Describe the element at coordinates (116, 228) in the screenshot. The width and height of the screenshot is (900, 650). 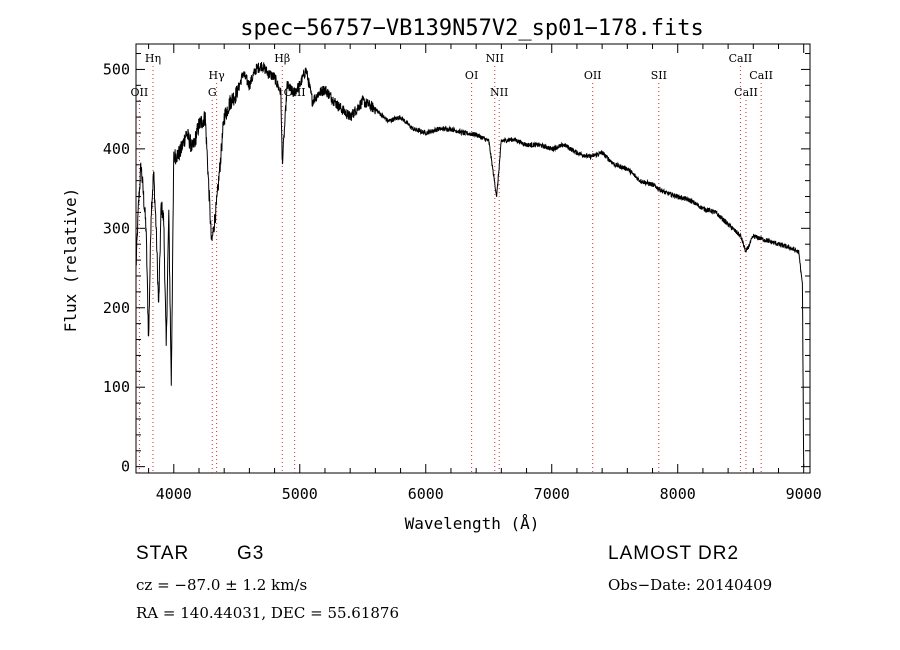
I see `y-tick-label: 300` at that location.